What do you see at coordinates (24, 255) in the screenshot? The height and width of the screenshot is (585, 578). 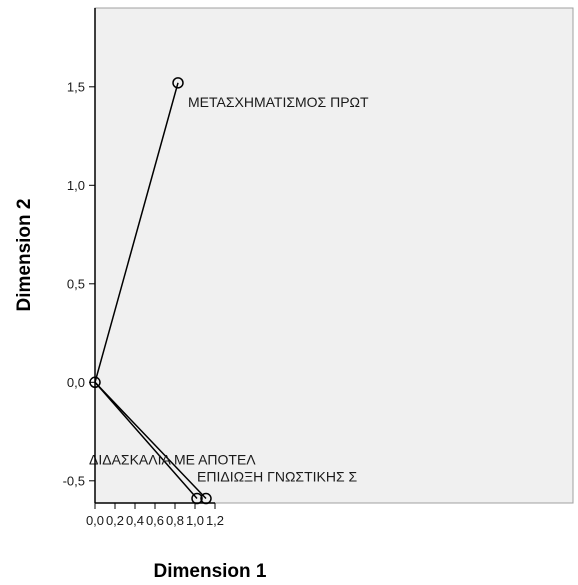 I see `y-axis-title: Dimension 2` at bounding box center [24, 255].